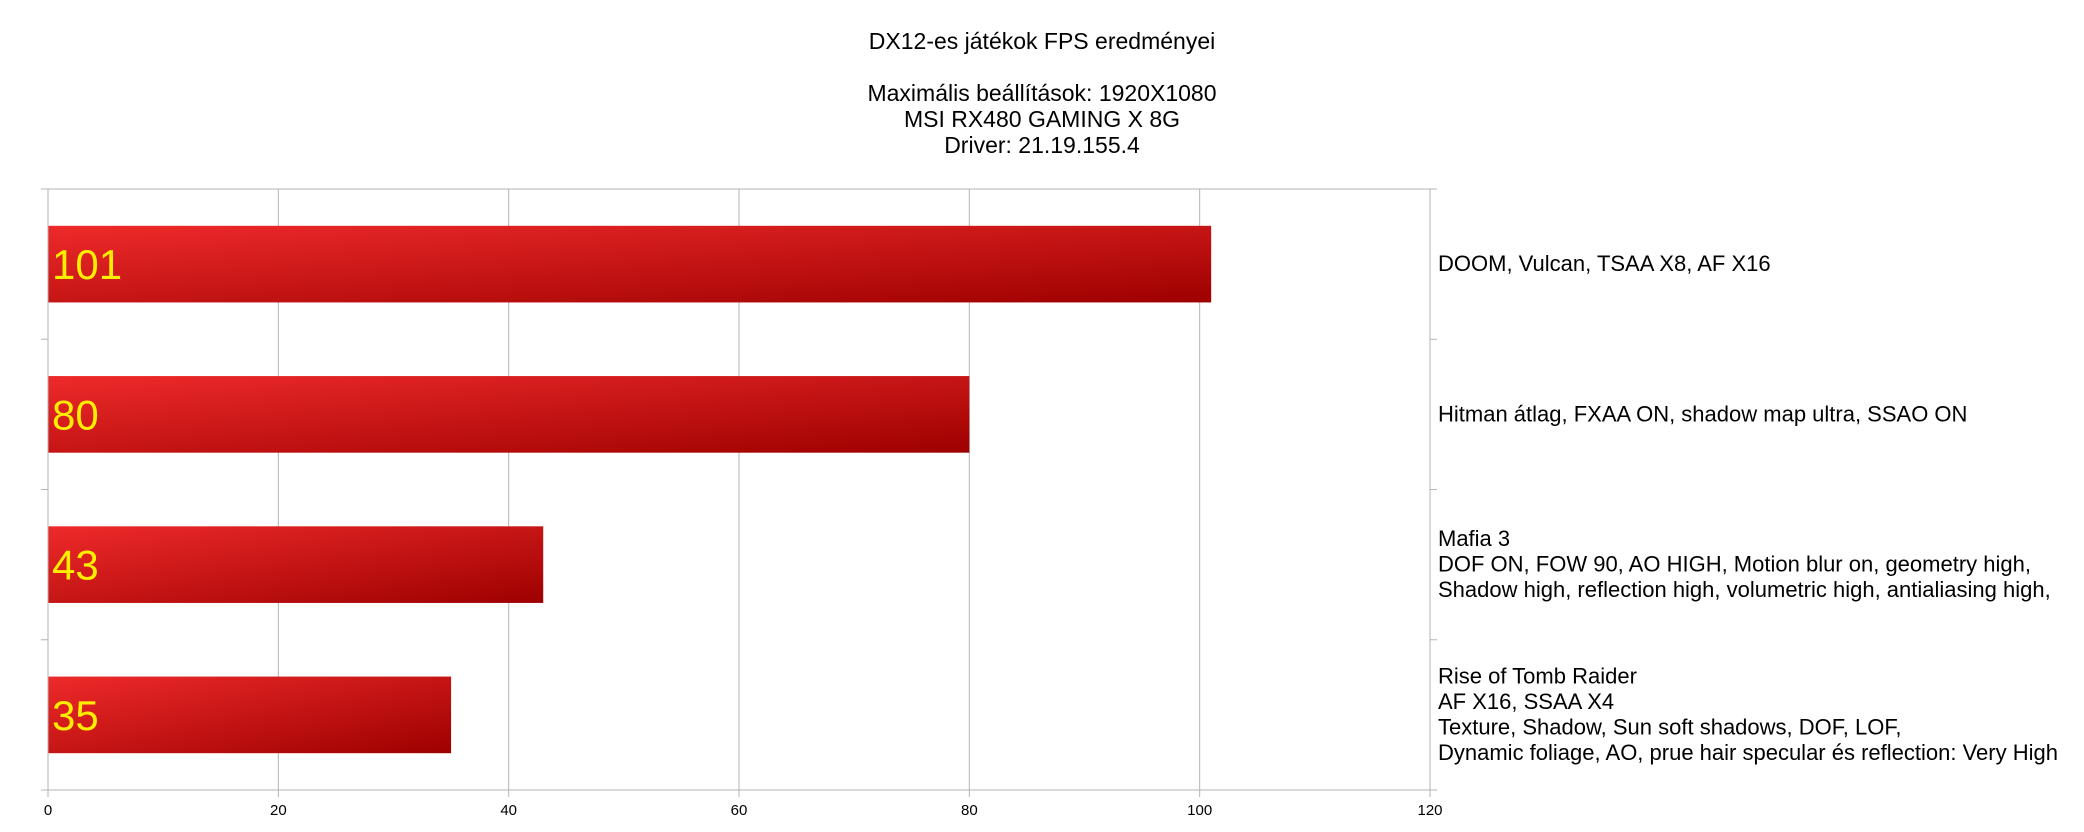  I want to click on x-tick-label: 20, so click(278, 810).